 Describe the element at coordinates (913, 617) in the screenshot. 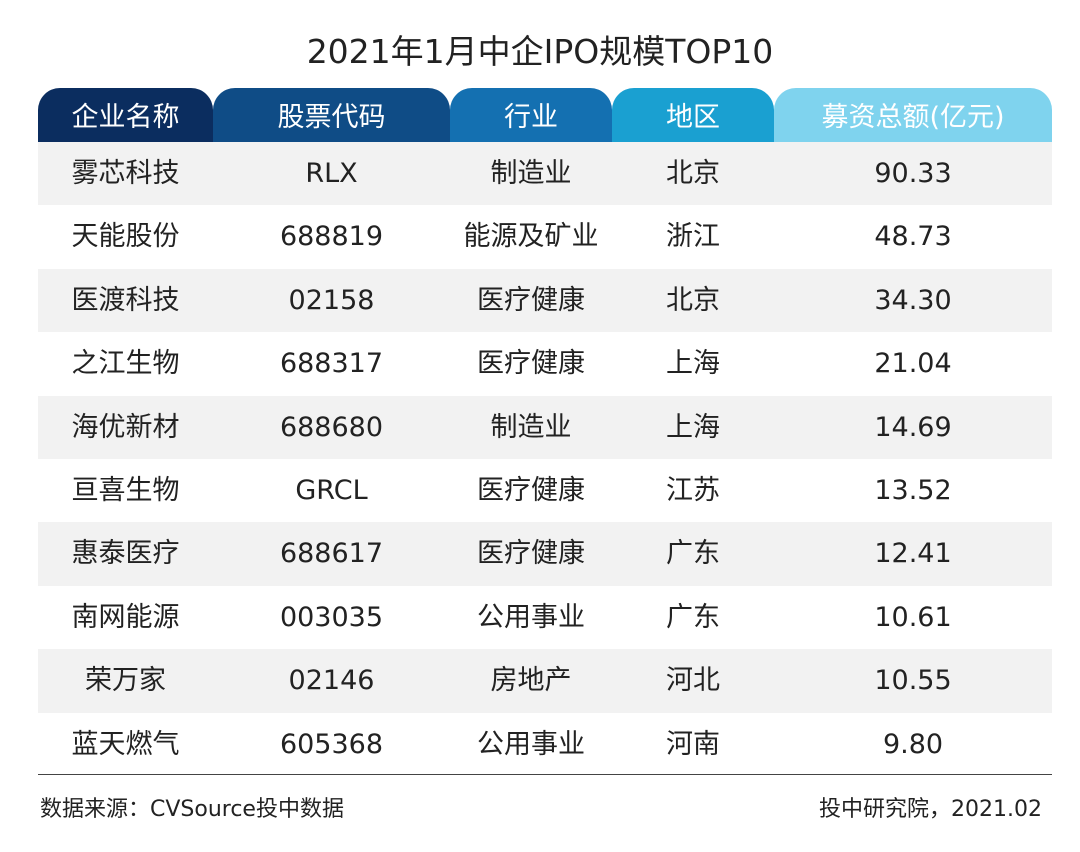

I see `cell-amount-raised: 10.61` at that location.